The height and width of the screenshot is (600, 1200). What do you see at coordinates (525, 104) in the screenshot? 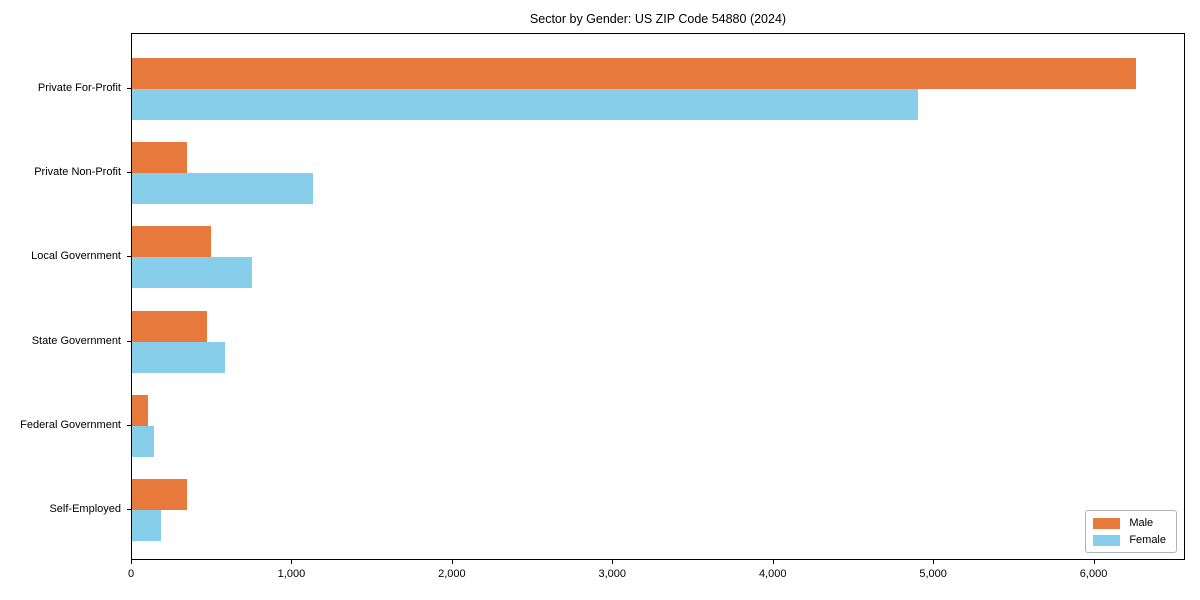
I see `bar-female-private-for-profit` at bounding box center [525, 104].